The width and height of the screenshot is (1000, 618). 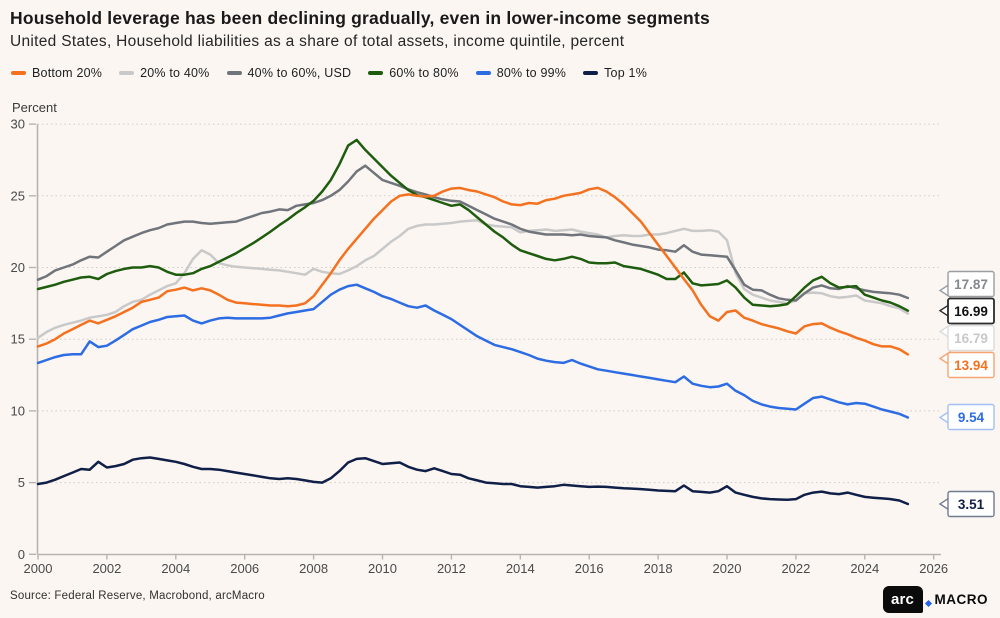 What do you see at coordinates (864, 568) in the screenshot?
I see `x-tick-label-2024: 2024` at bounding box center [864, 568].